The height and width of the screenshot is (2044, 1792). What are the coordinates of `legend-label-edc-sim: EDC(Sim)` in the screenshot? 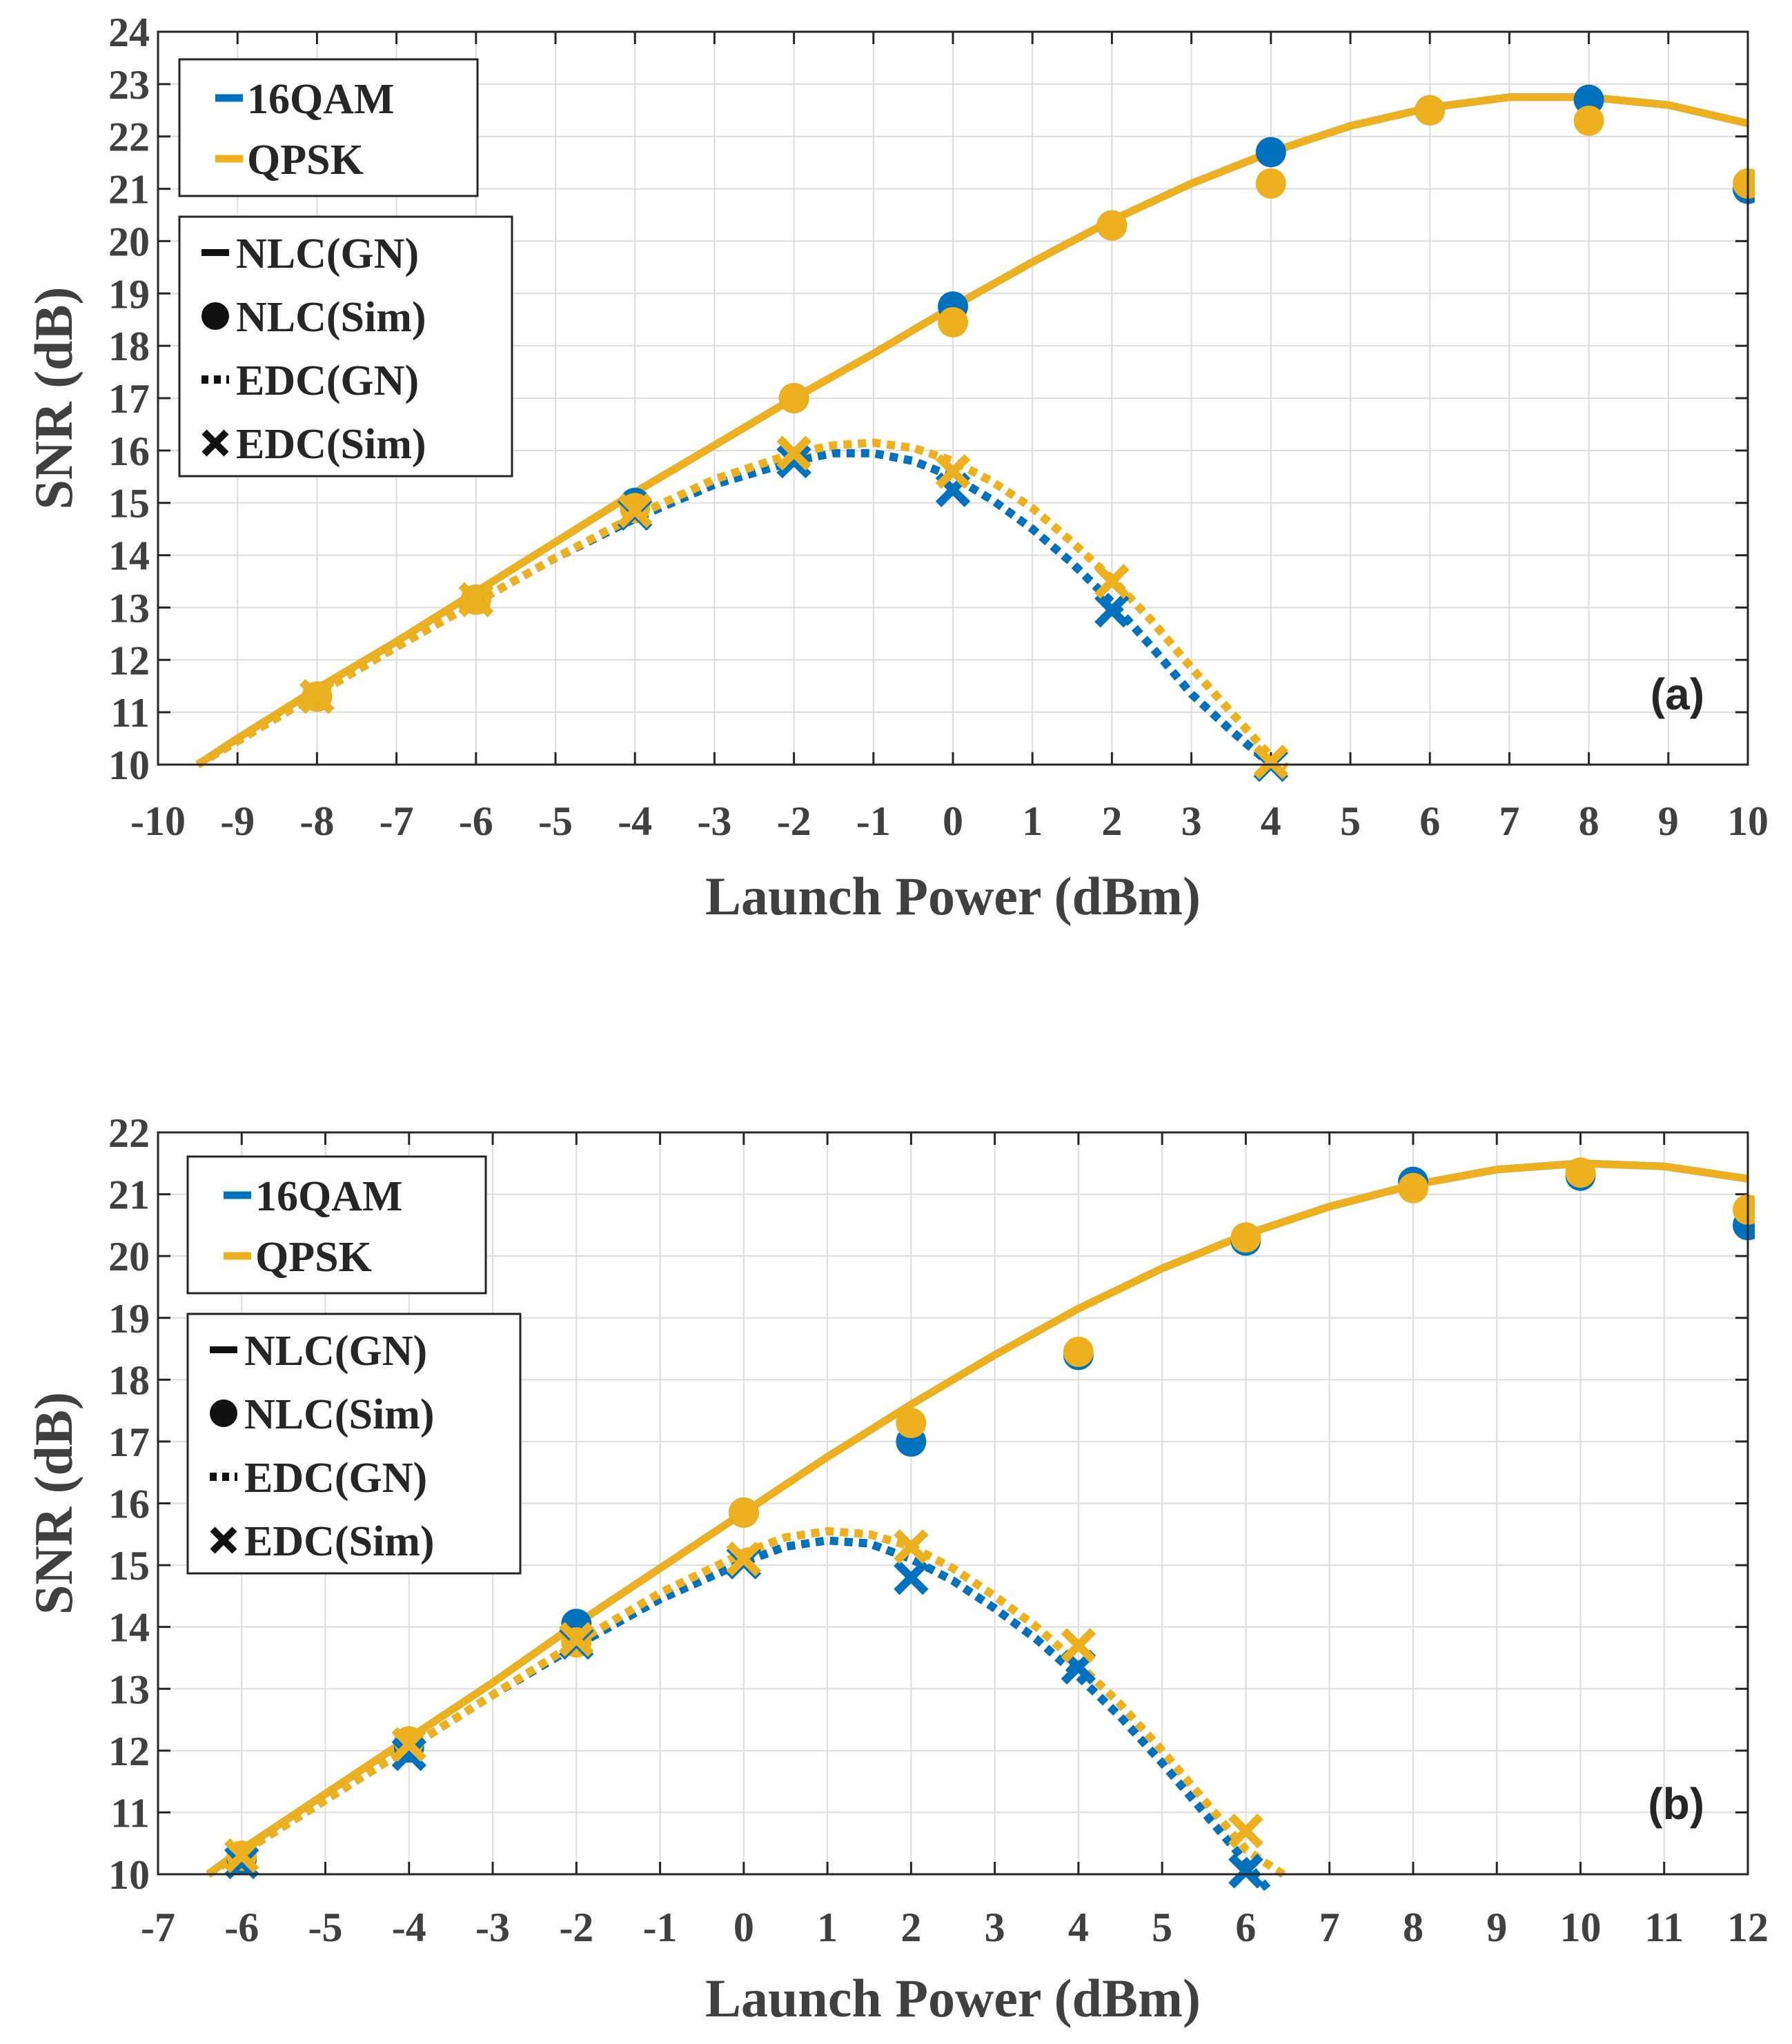 It's located at (331, 444).